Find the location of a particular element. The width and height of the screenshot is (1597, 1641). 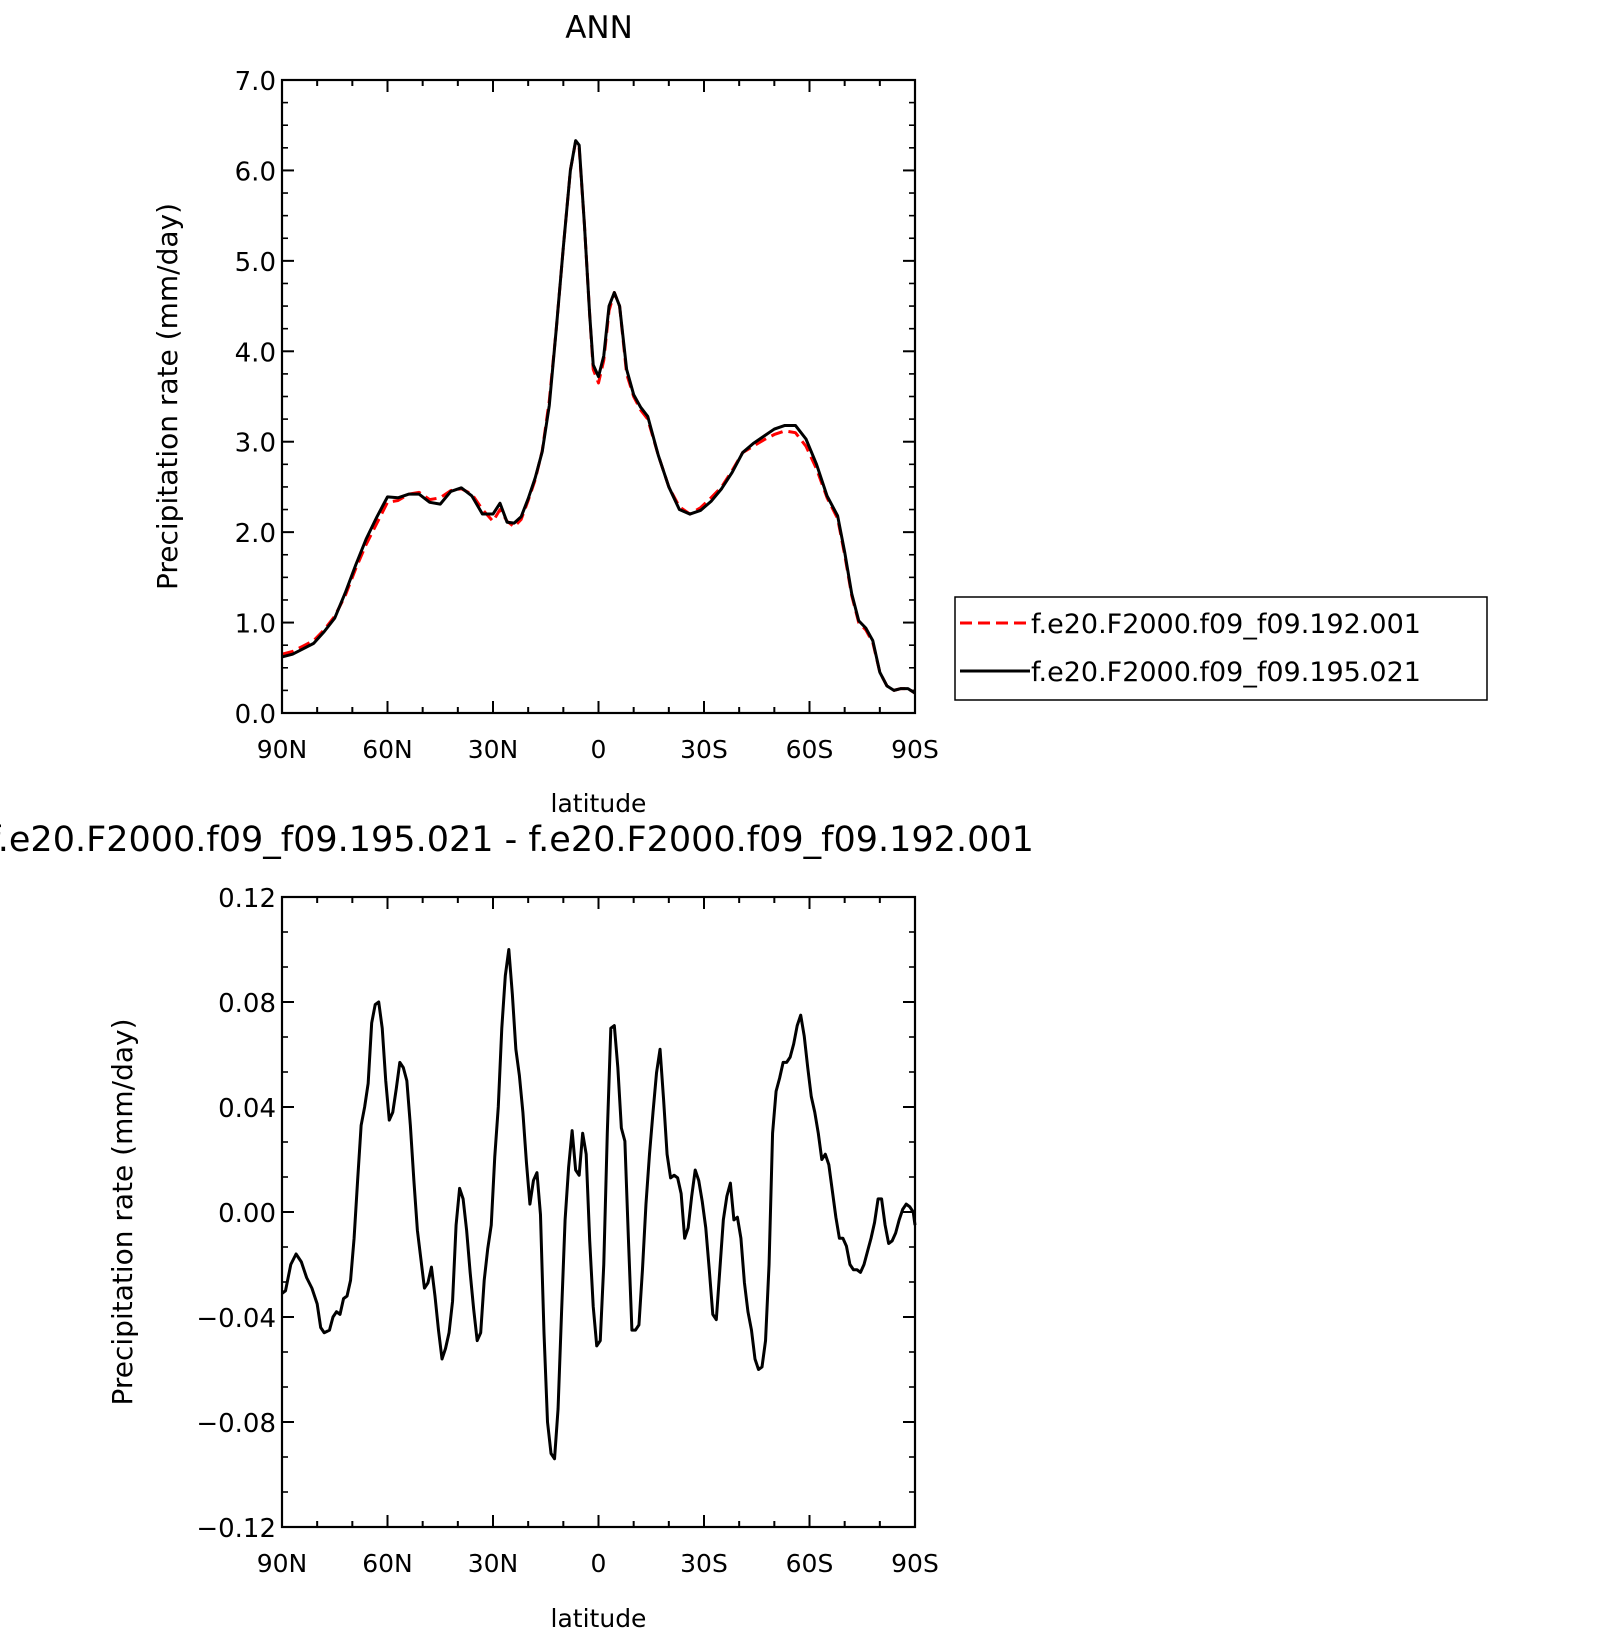

bottom-x-tick-label: 60S is located at coordinates (810, 1563).